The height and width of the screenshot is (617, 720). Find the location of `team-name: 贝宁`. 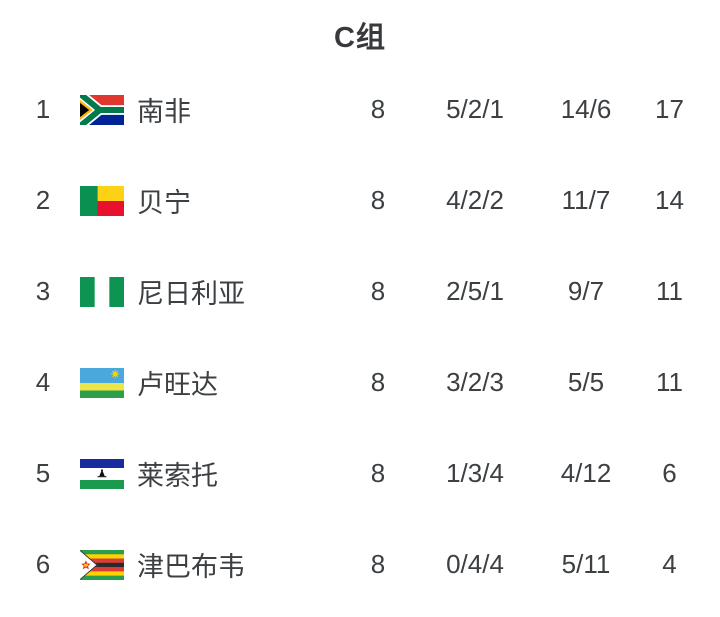

team-name: 贝宁 is located at coordinates (164, 203).